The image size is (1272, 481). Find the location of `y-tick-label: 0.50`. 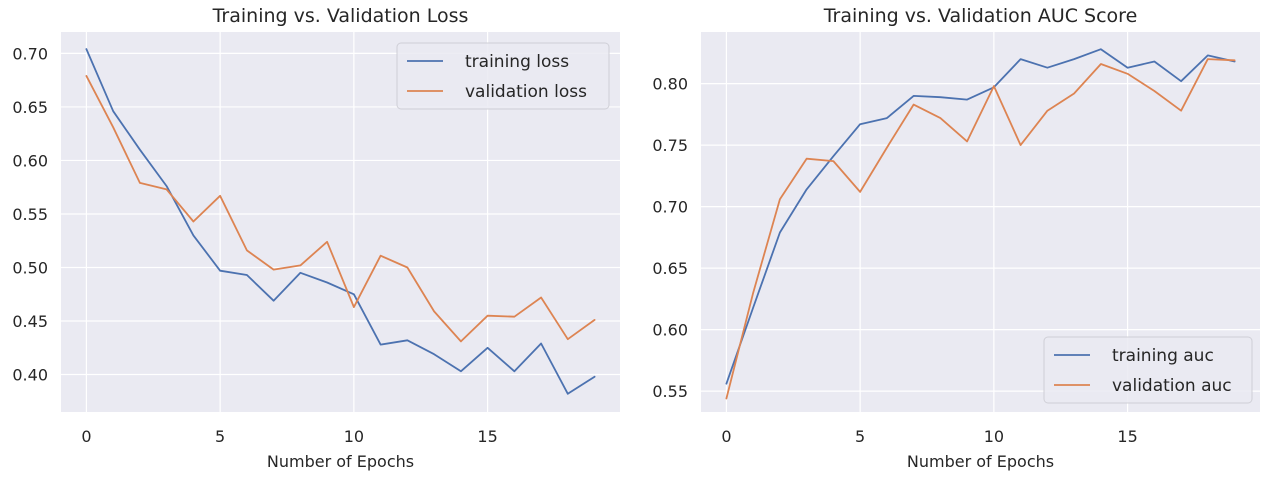

y-tick-label: 0.50 is located at coordinates (30, 267).